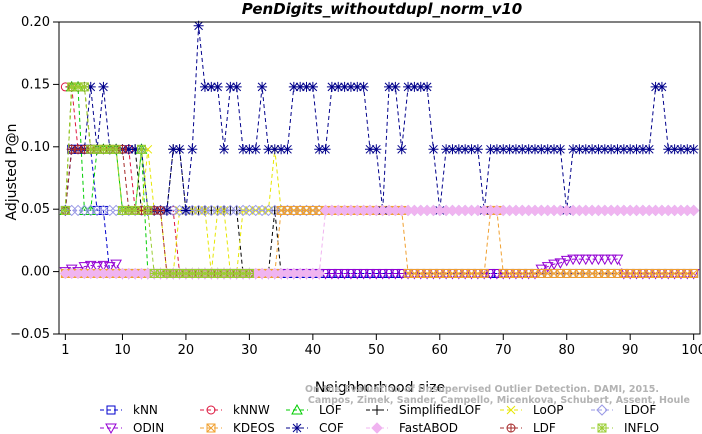 The height and width of the screenshot is (434, 702). Describe the element at coordinates (35, 22) in the screenshot. I see `y-tick-label: 0.20` at that location.